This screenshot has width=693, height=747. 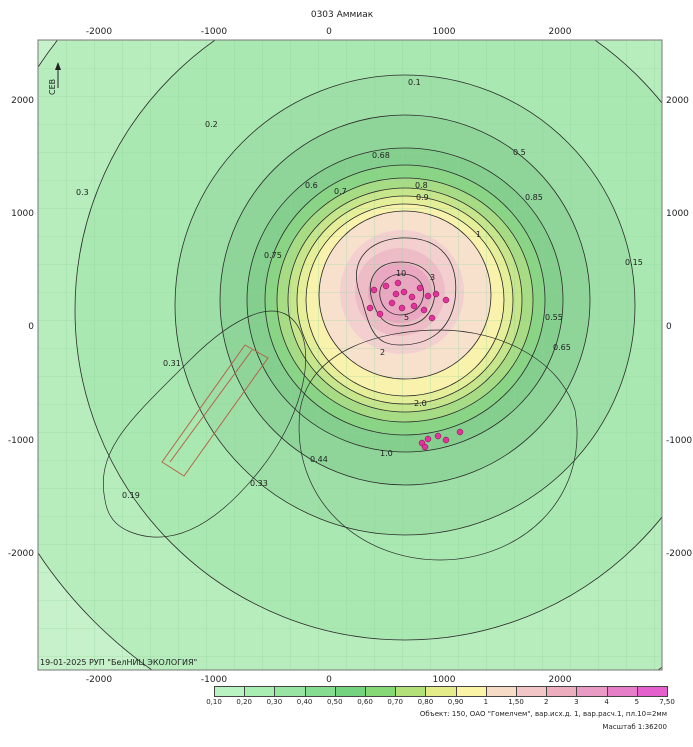 I want to click on x-tick-label: 1000, so click(x=444, y=32).